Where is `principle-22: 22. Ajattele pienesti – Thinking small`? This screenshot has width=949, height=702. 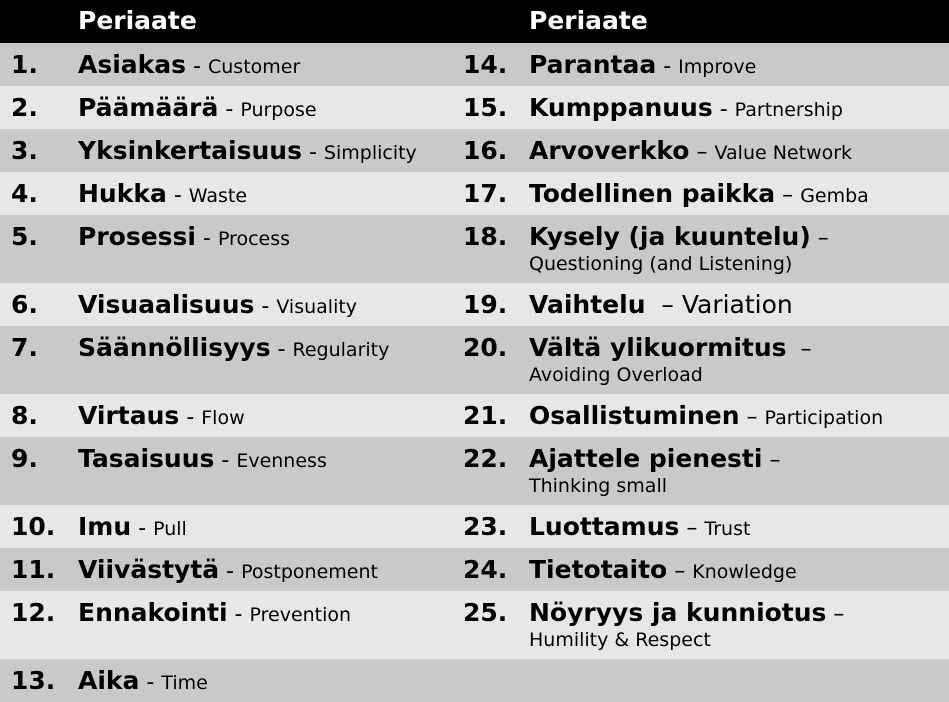
principle-22: 22. Ajattele pienesti – Thinking small is located at coordinates (704, 471).